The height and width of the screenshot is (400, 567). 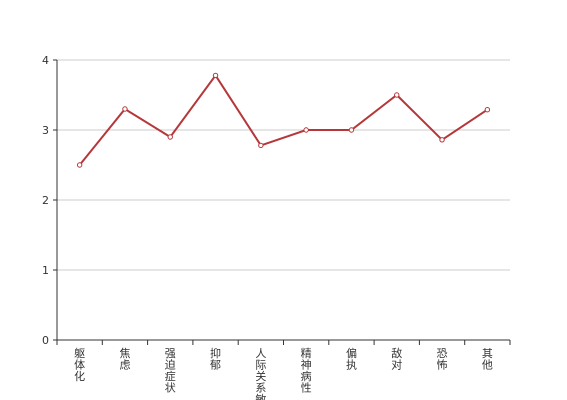 I want to click on y-tick-label: 3, so click(x=45, y=130).